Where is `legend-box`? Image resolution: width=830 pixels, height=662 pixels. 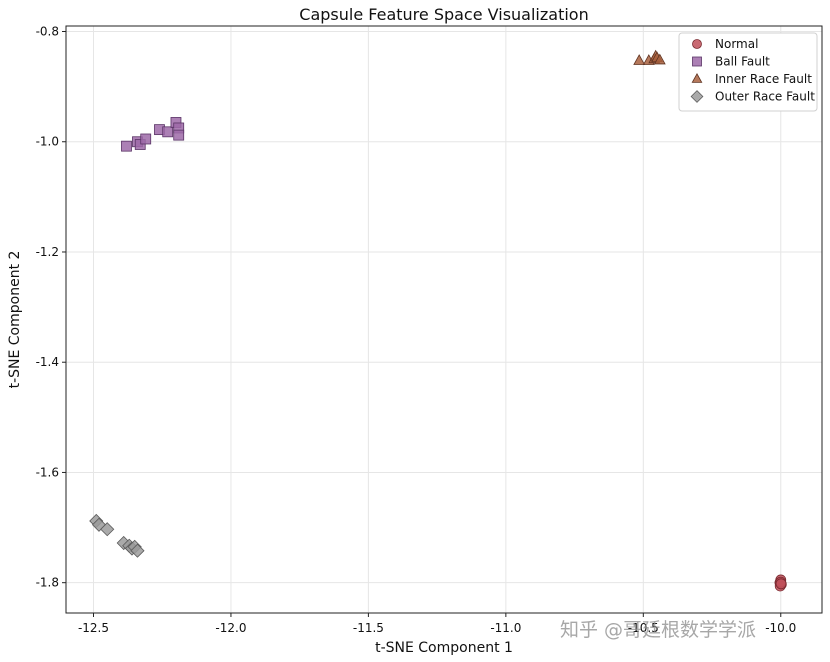 legend-box is located at coordinates (748, 72).